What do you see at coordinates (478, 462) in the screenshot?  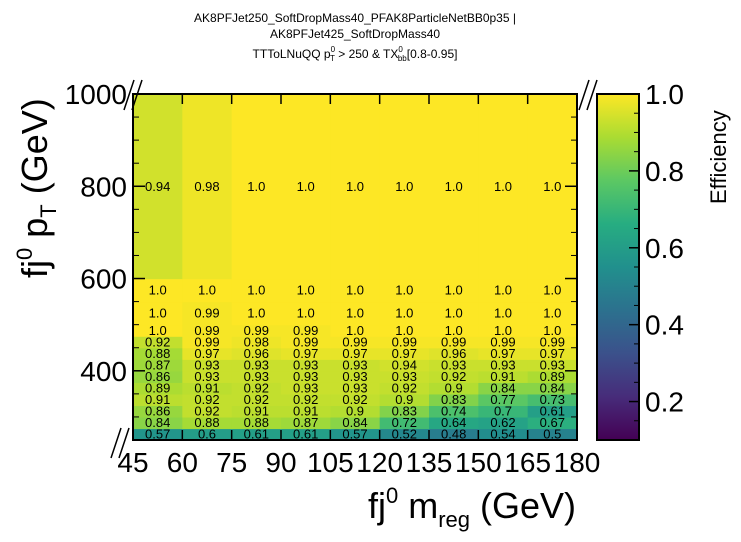 I see `x-tick-label: 150` at bounding box center [478, 462].